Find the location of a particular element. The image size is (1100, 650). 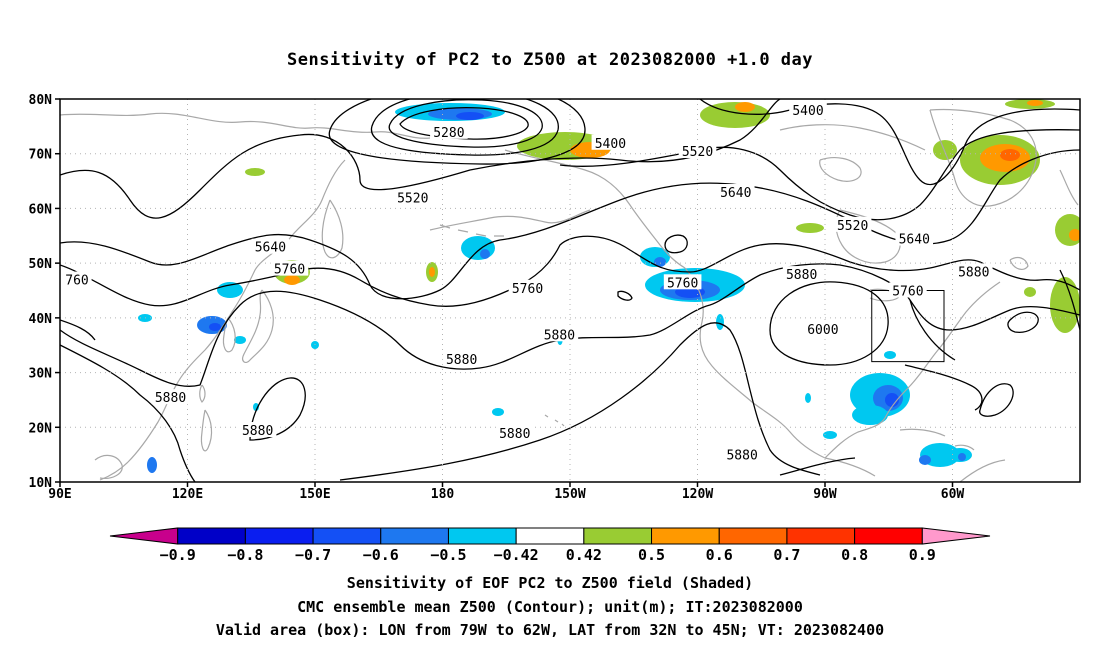

lon-label: 150W is located at coordinates (569, 494).